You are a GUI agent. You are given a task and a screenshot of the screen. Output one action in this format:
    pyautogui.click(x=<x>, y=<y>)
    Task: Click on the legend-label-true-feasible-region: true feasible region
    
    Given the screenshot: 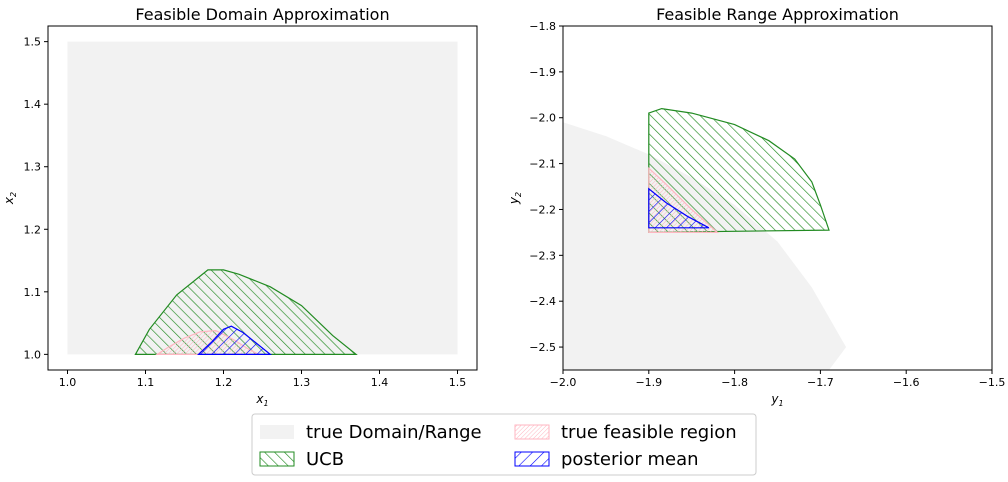 What is the action you would take?
    pyautogui.click(x=649, y=432)
    